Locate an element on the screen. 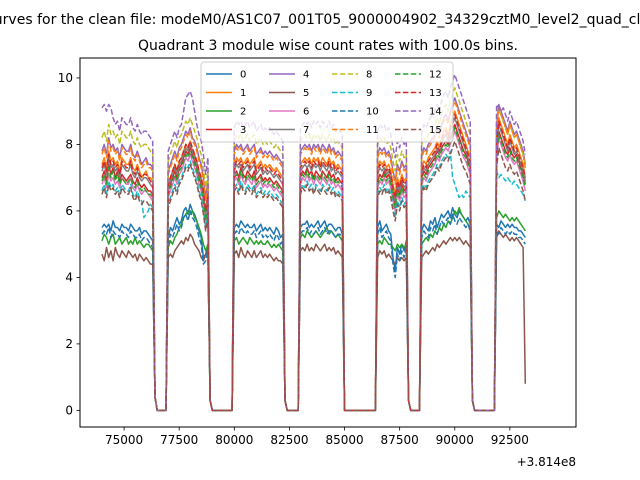  y-tick-label: 8 is located at coordinates (69, 144).